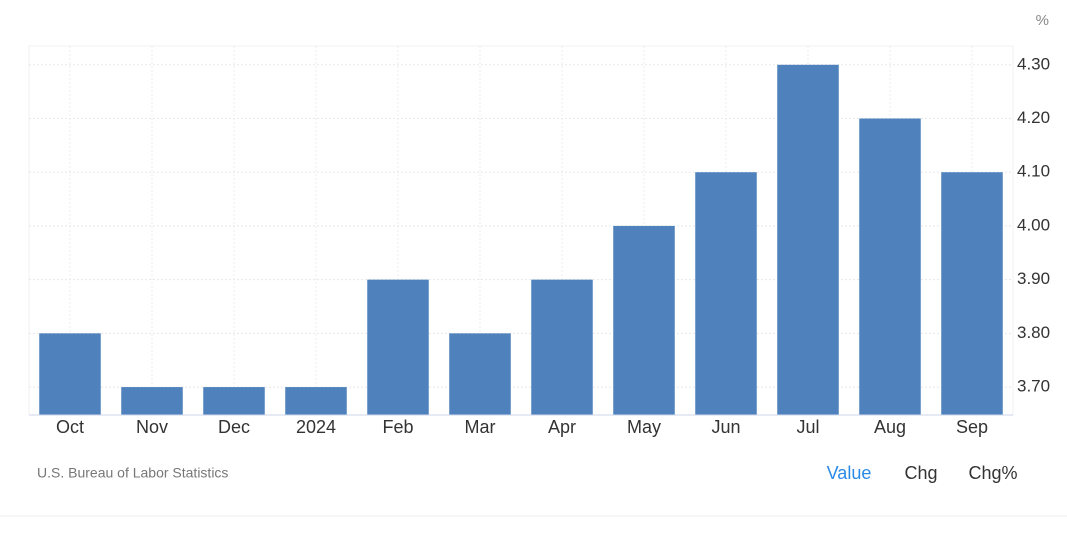  I want to click on y-tick-label: 4.10, so click(1033, 171).